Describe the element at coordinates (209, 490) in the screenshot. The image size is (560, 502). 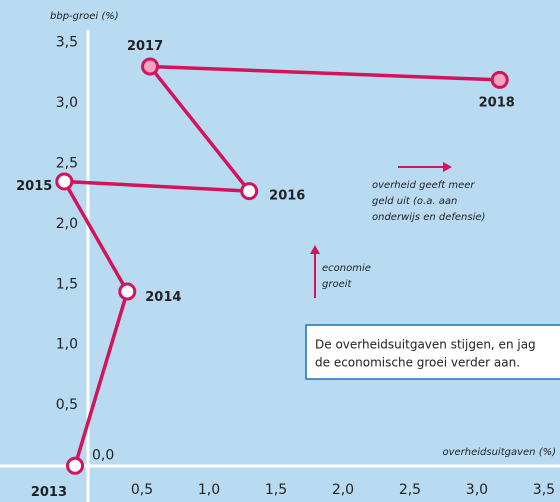
I see `x-tick-label: 1,0` at that location.